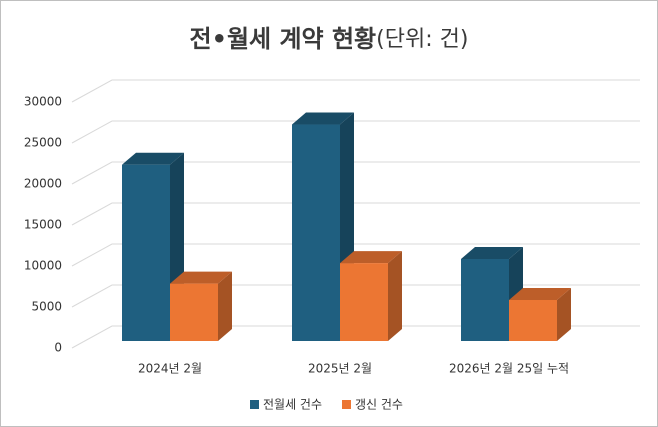 The image size is (658, 427). Describe the element at coordinates (58, 348) in the screenshot. I see `y-tick-label: 0` at that location.